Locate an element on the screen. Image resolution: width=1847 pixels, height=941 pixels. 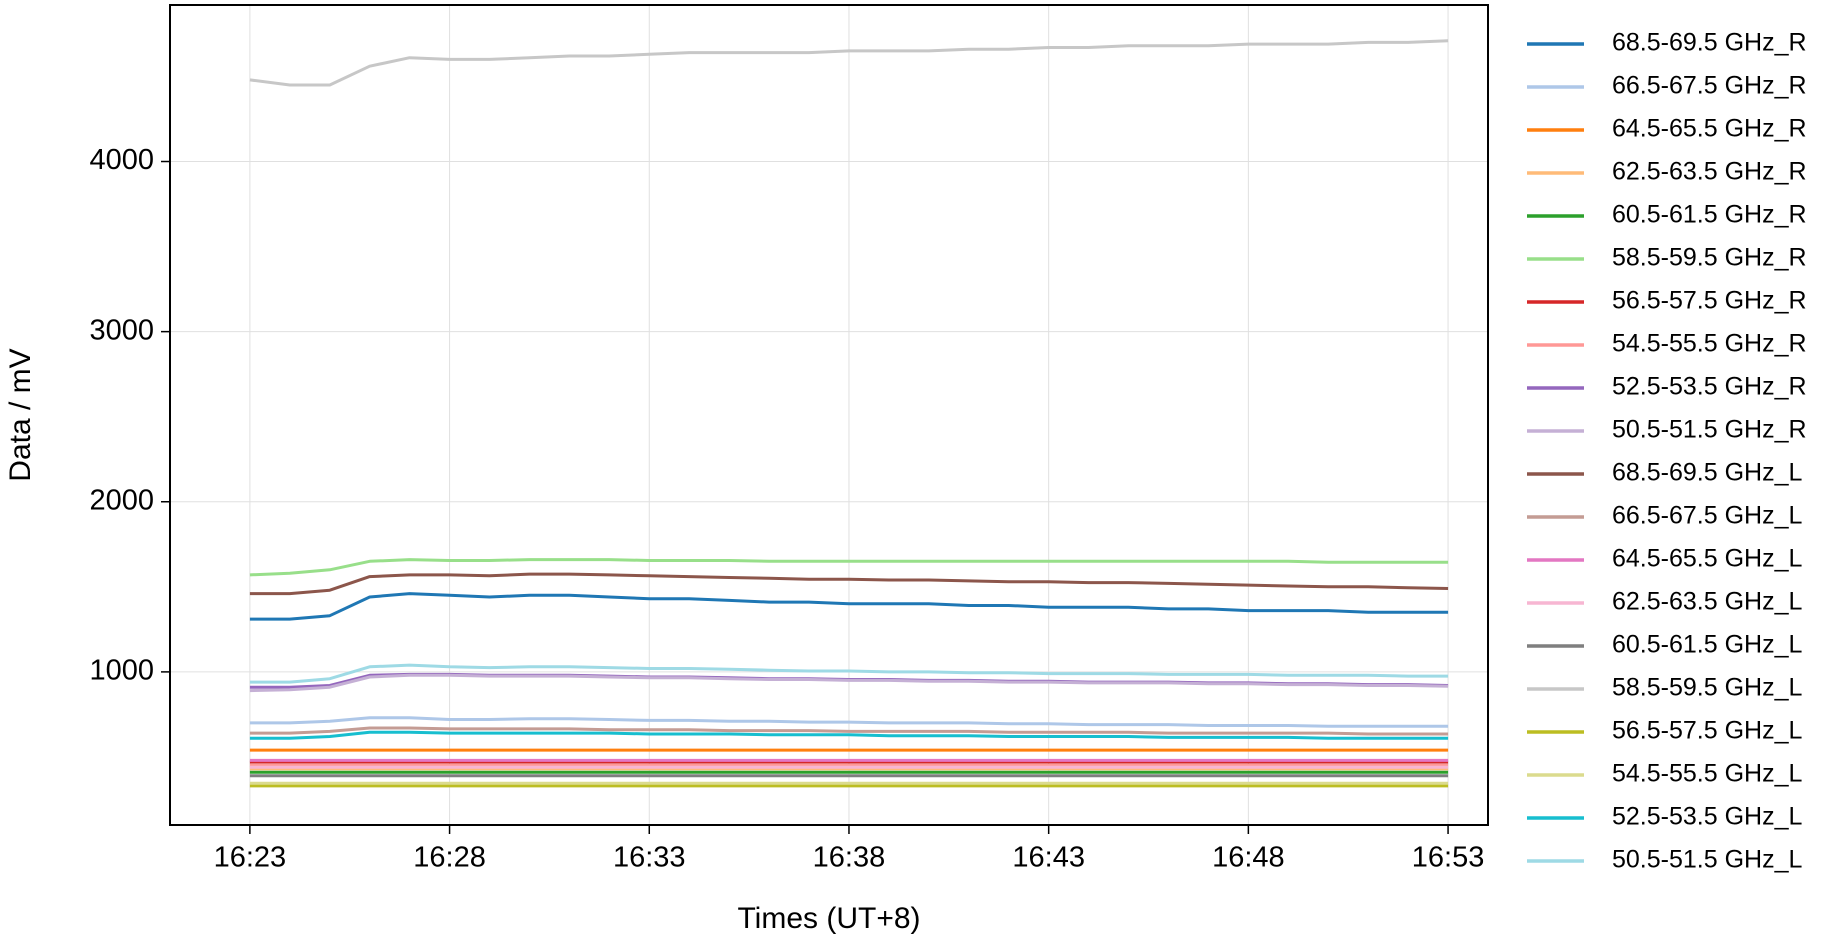
legend-label: 68.5-69.5 GHz_R is located at coordinates (1709, 43).